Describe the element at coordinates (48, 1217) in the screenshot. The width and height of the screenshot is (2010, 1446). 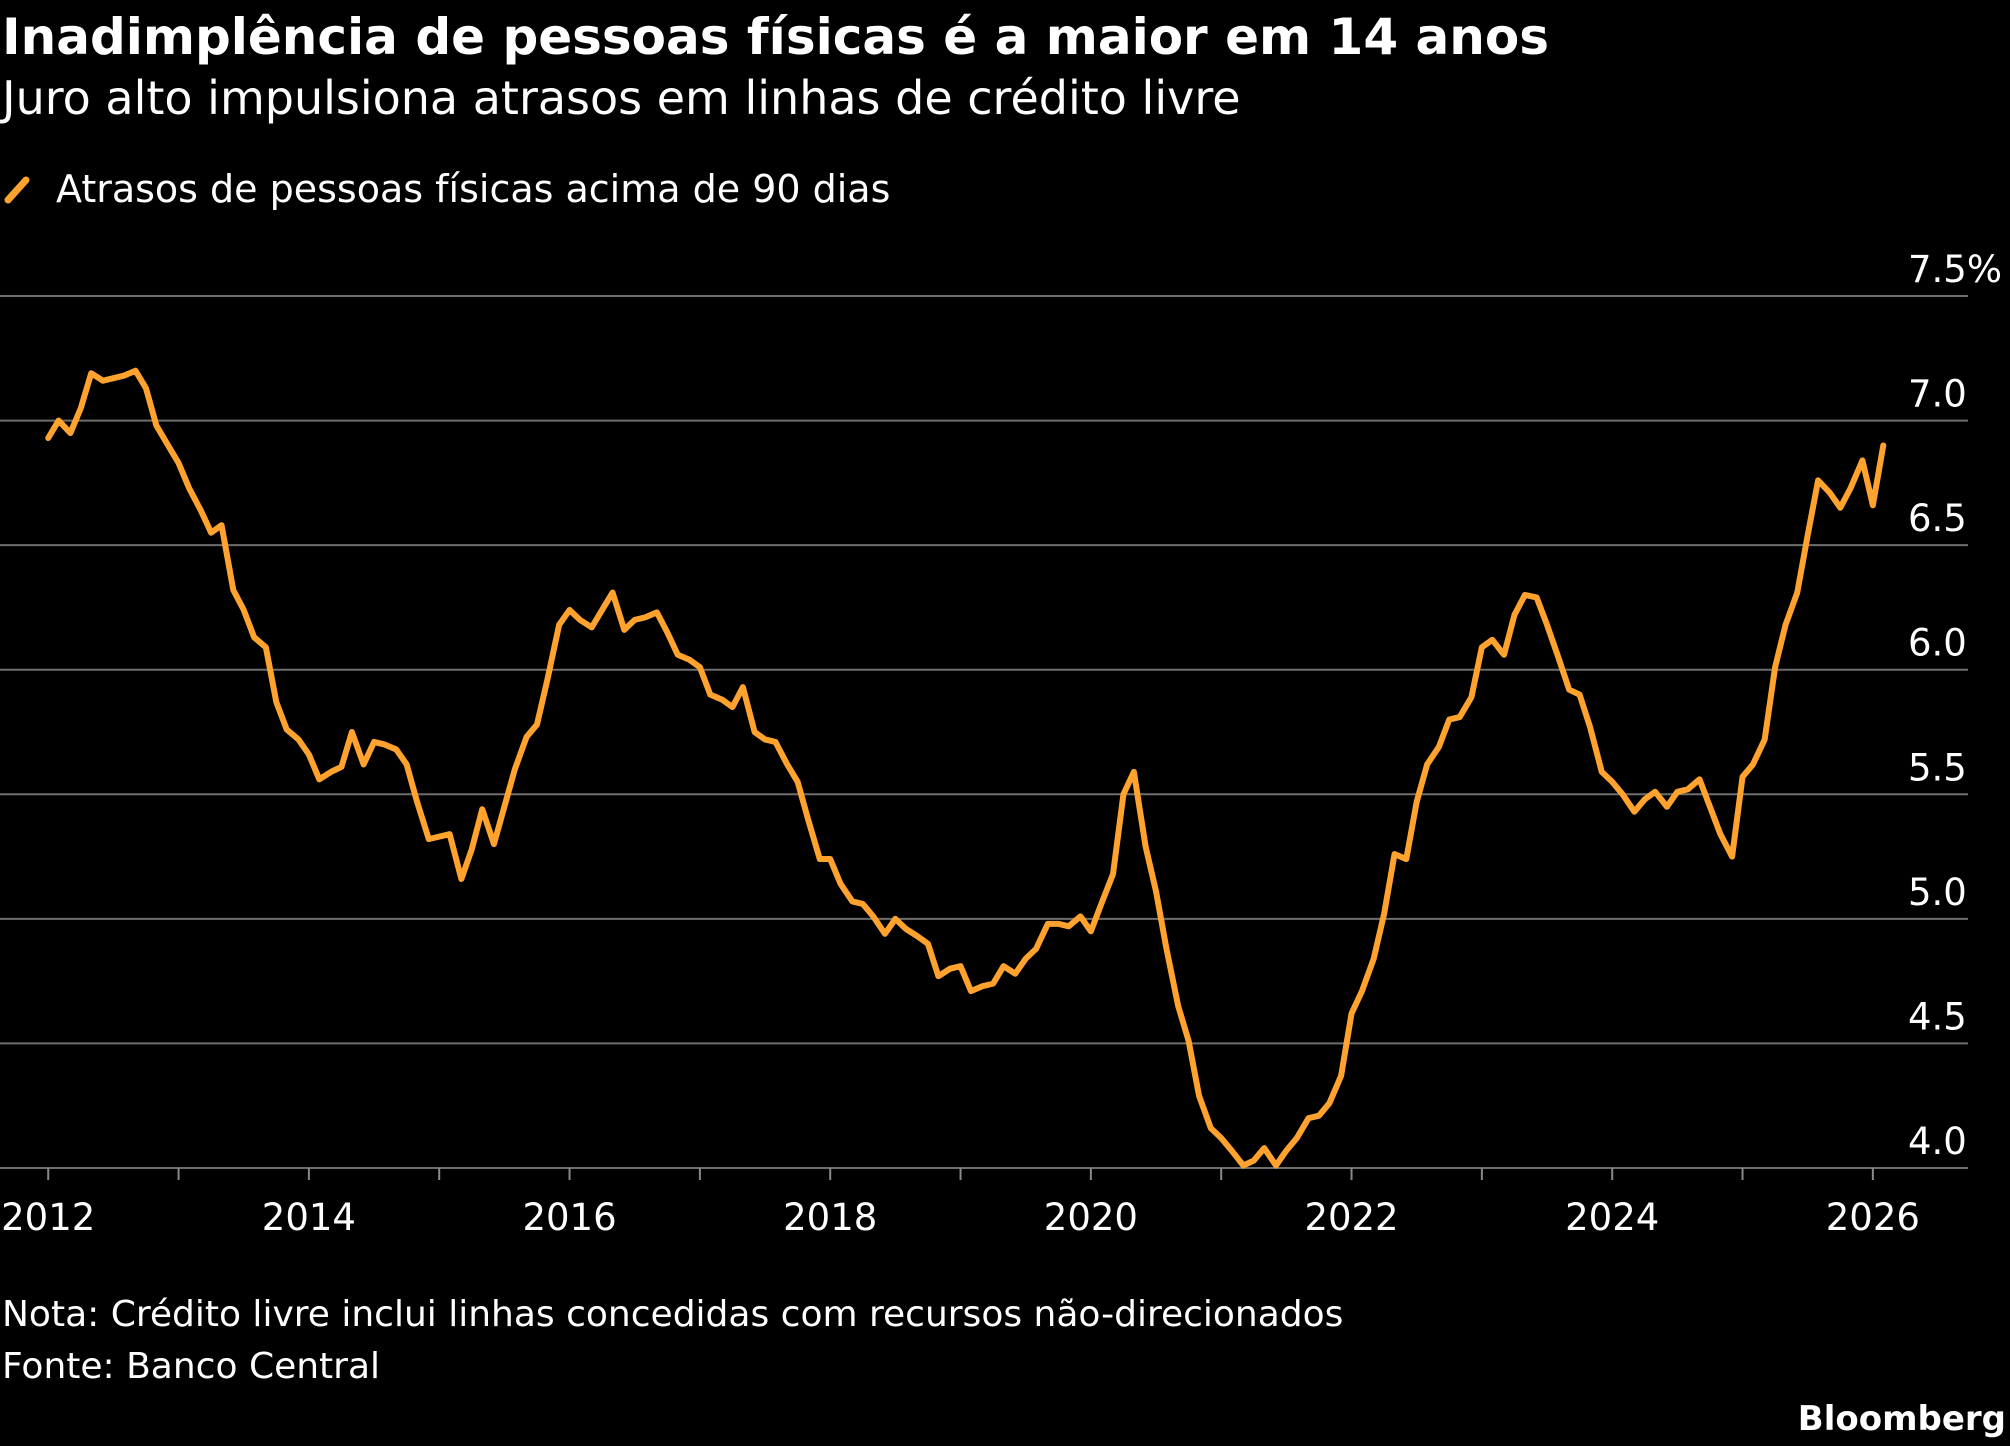
I see `x-tick-label: 2012` at that location.